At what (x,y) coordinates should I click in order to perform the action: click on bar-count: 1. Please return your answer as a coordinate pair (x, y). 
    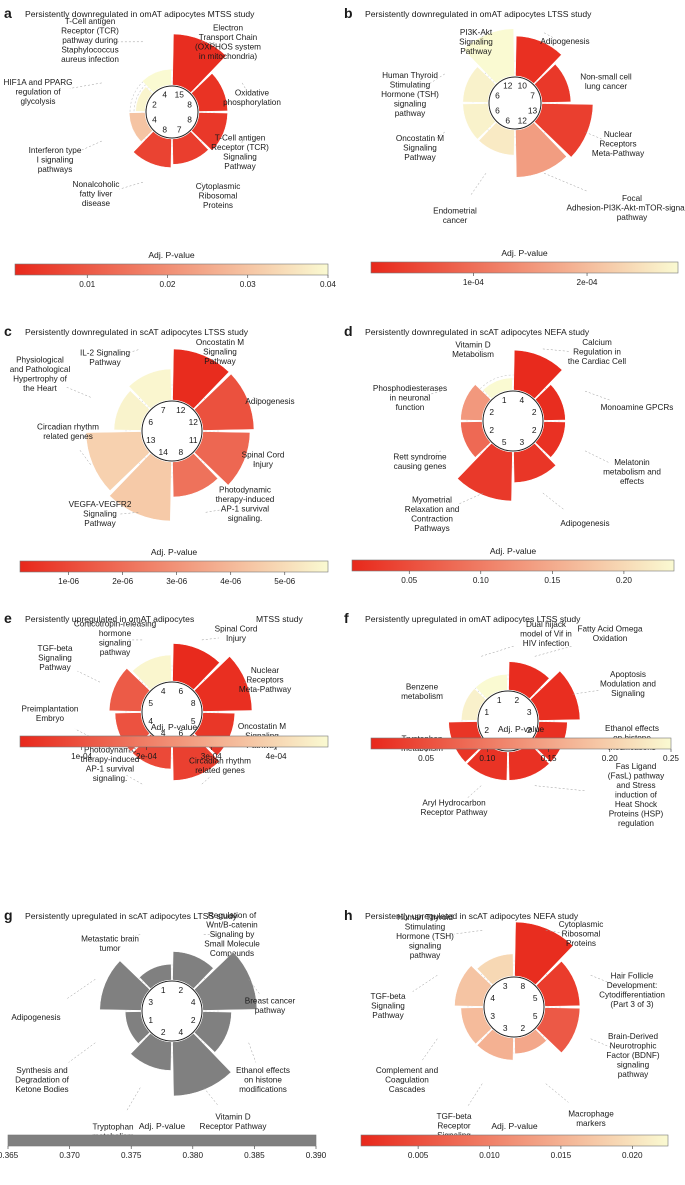
    Looking at the image, I should click on (163, 990).